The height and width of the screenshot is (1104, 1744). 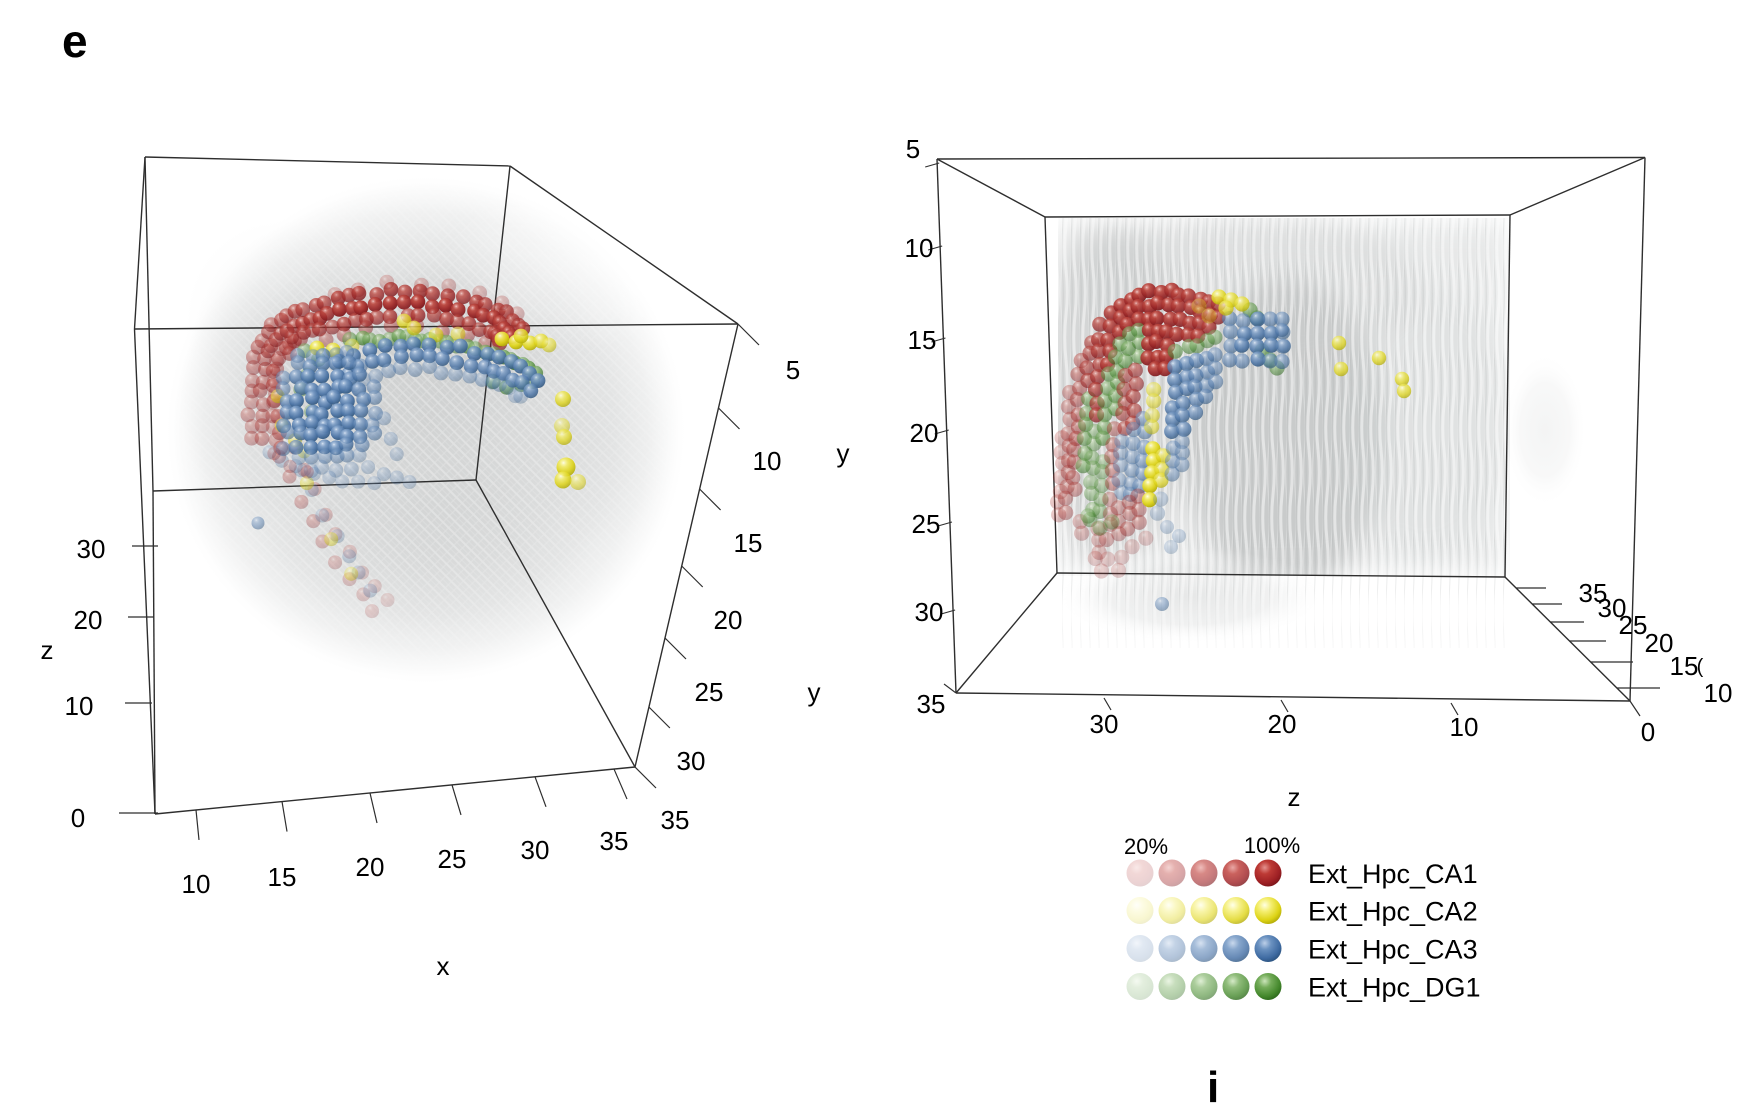 What do you see at coordinates (1393, 912) in the screenshot?
I see `svg-text: Ext_Hpc_CA2` at bounding box center [1393, 912].